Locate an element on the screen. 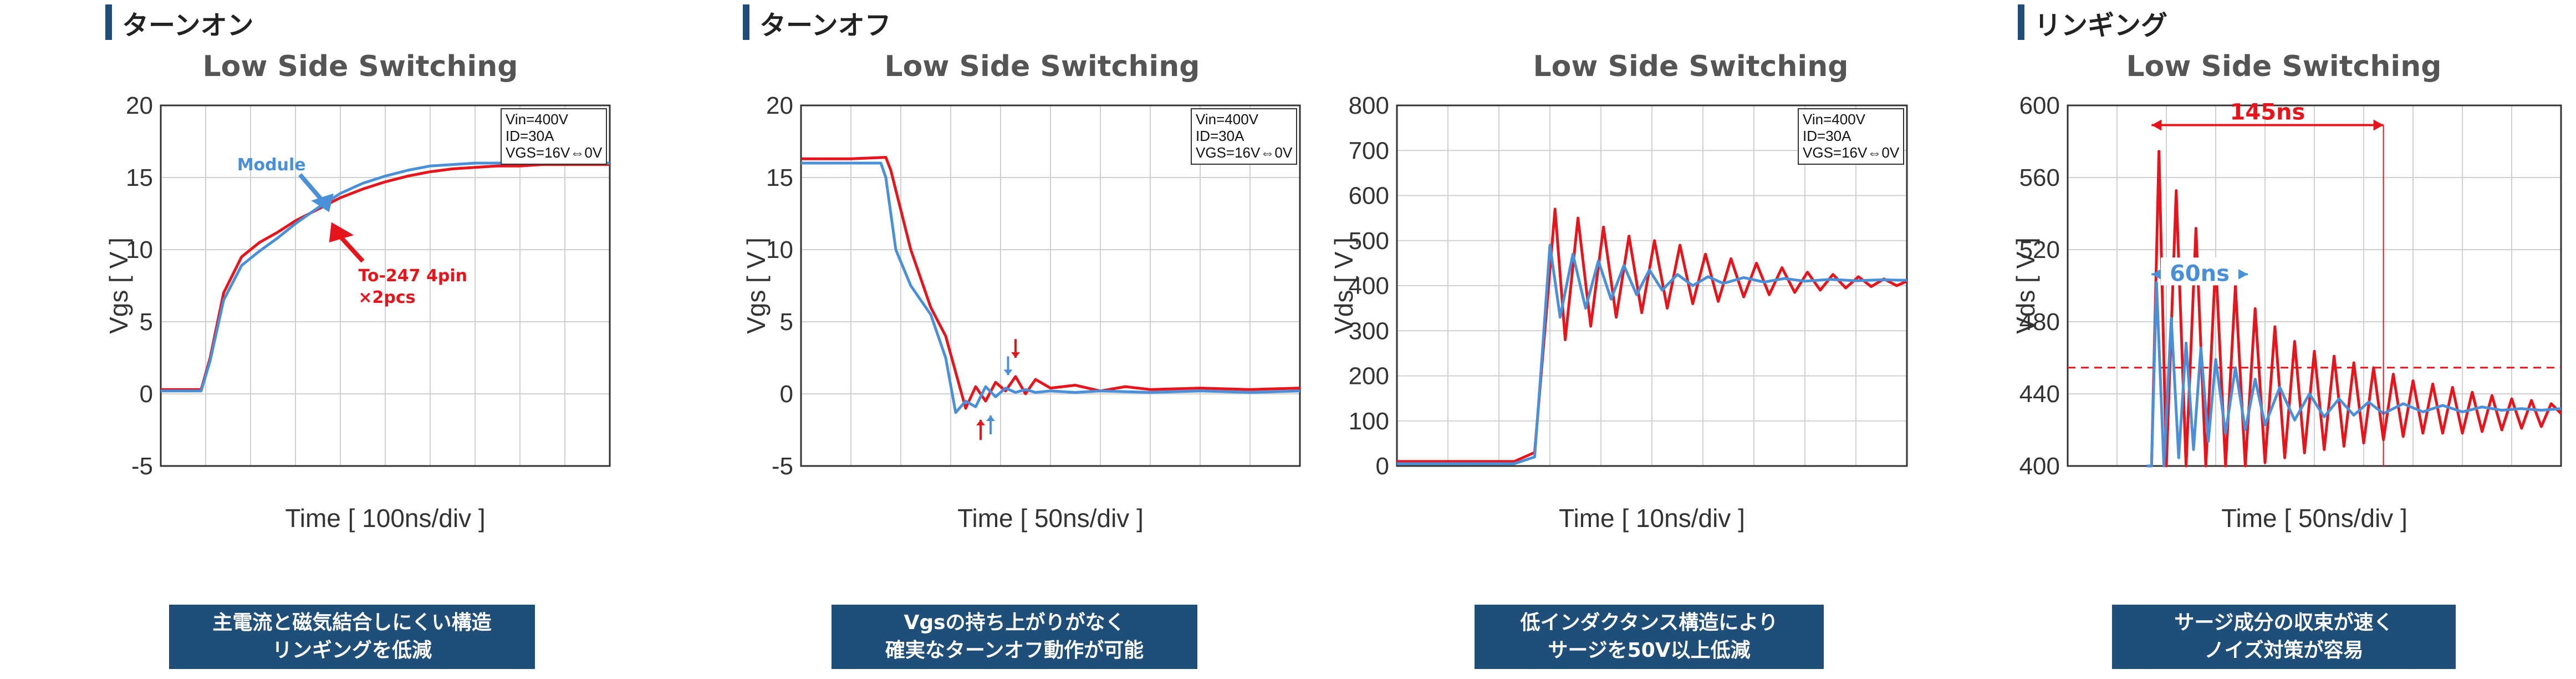 The width and height of the screenshot is (2576, 679). arrow-head-red is located at coordinates (341, 232).